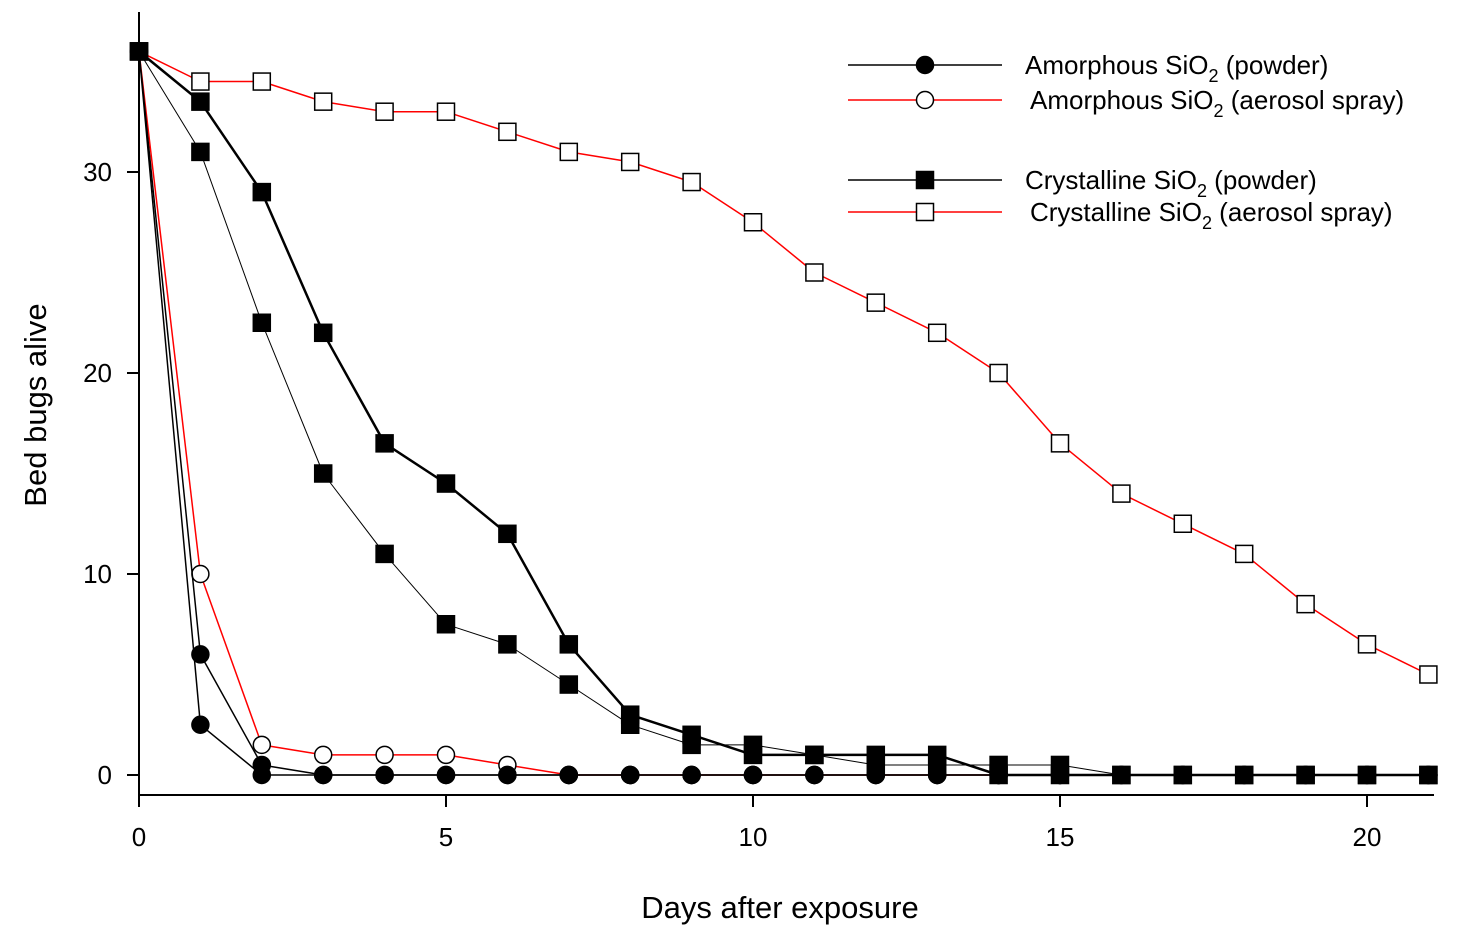 This screenshot has width=1471, height=927. I want to click on legend-label: Amorphous SiO2 (powder), so click(1176, 68).